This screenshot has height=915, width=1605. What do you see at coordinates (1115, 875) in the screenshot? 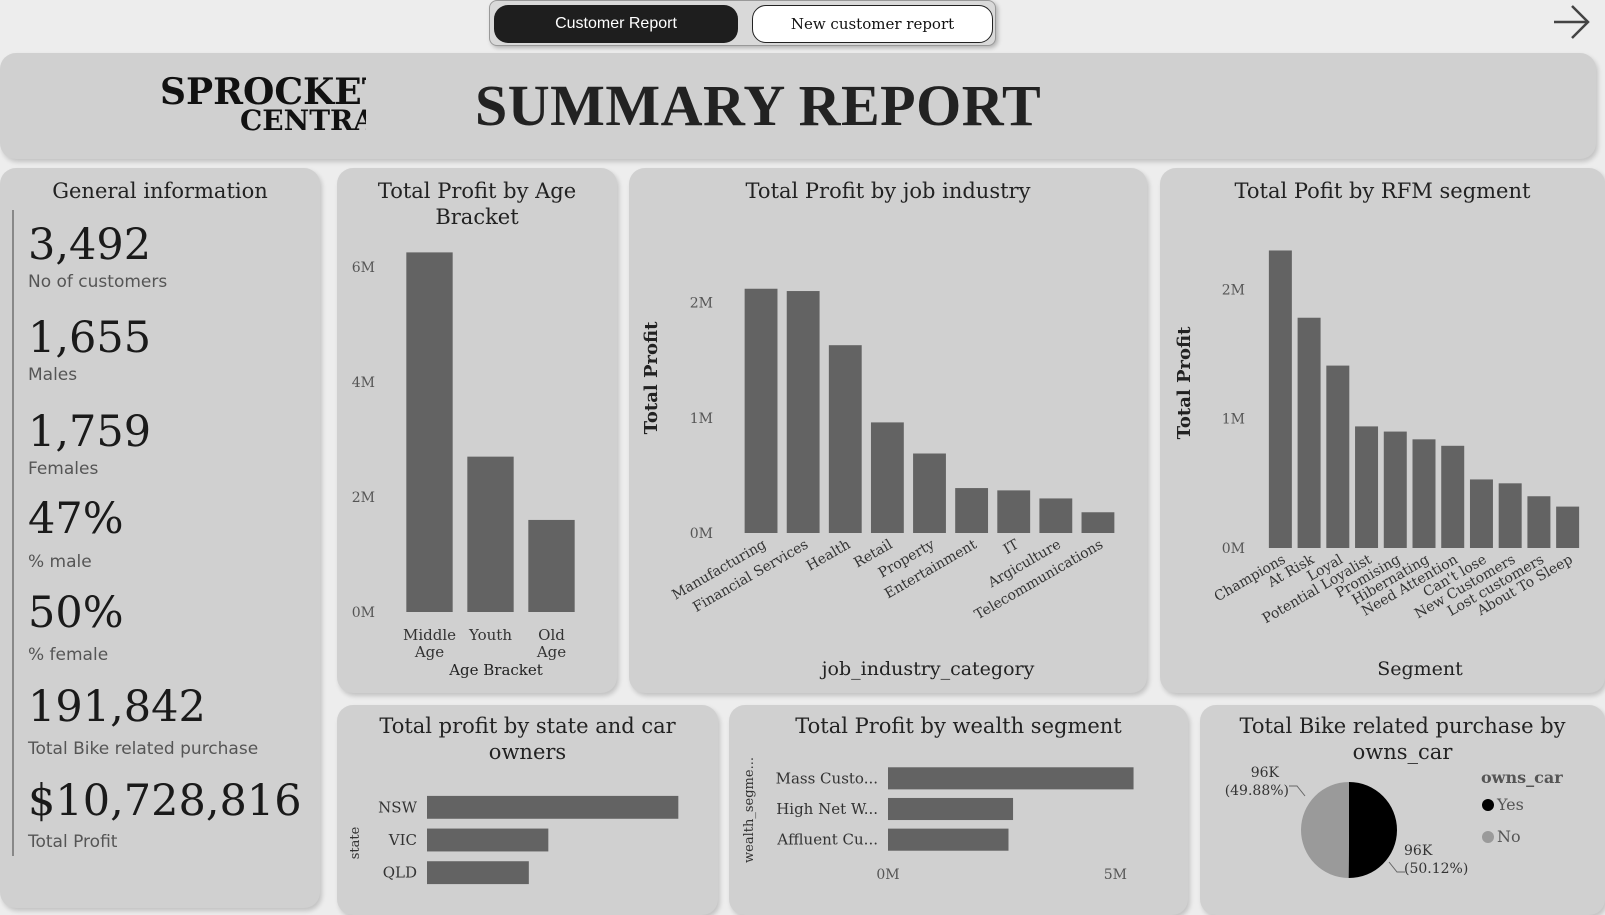
I see `x-tick-label: 5M` at bounding box center [1115, 875].